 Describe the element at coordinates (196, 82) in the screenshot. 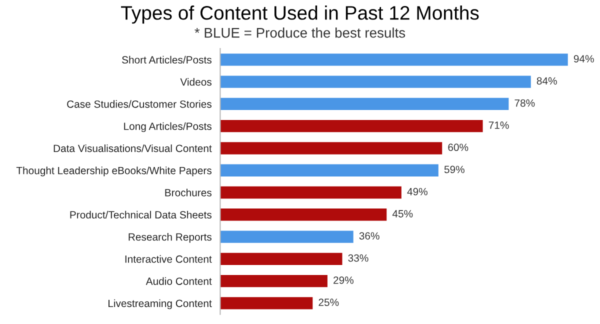

I see `y-tick-label: Videos` at that location.